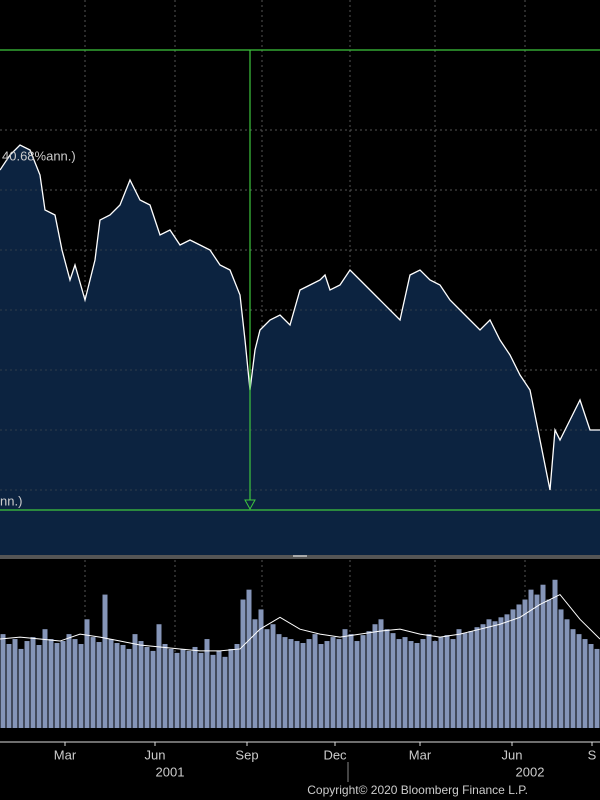 The width and height of the screenshot is (600, 800). I want to click on volume-average, so click(300, 622).